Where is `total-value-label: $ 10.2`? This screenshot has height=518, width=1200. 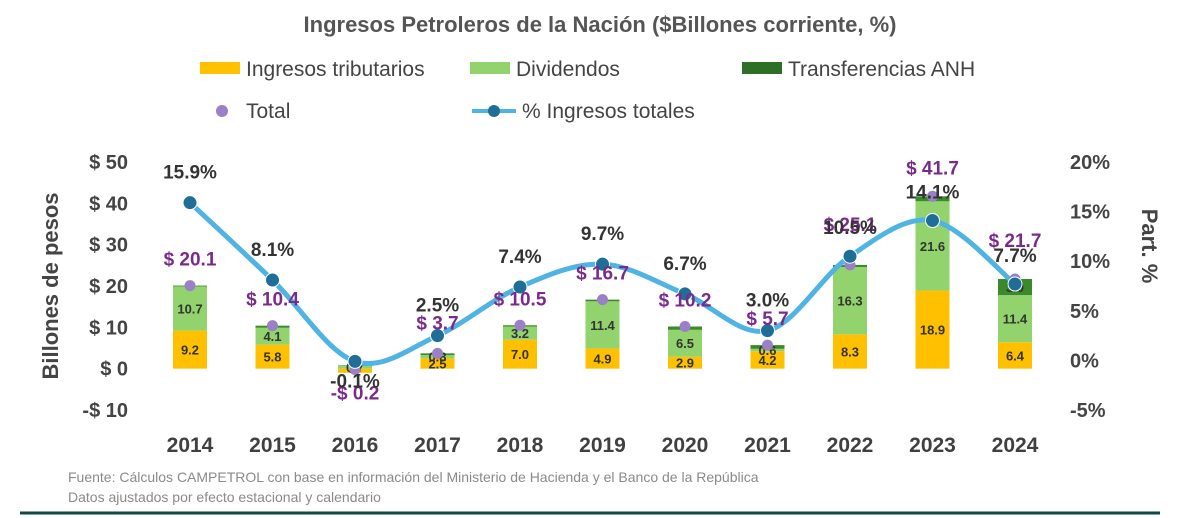 total-value-label: $ 10.2 is located at coordinates (685, 301).